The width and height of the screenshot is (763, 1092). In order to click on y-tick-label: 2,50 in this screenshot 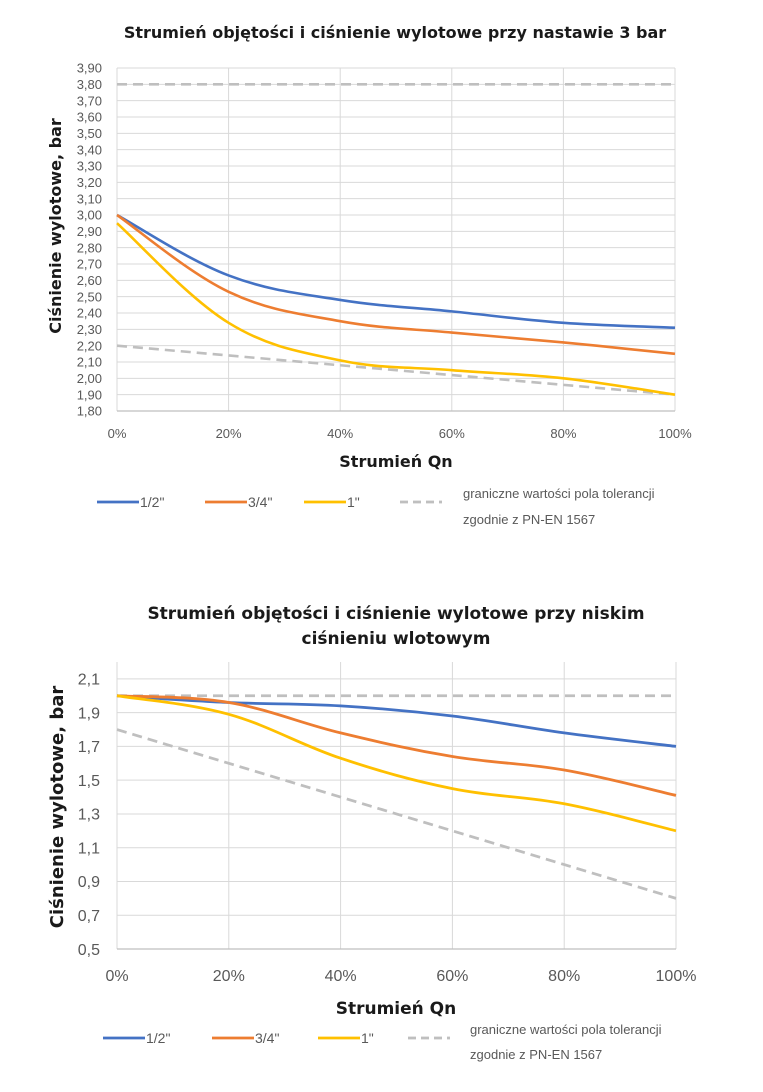, I will do `click(89, 296)`.